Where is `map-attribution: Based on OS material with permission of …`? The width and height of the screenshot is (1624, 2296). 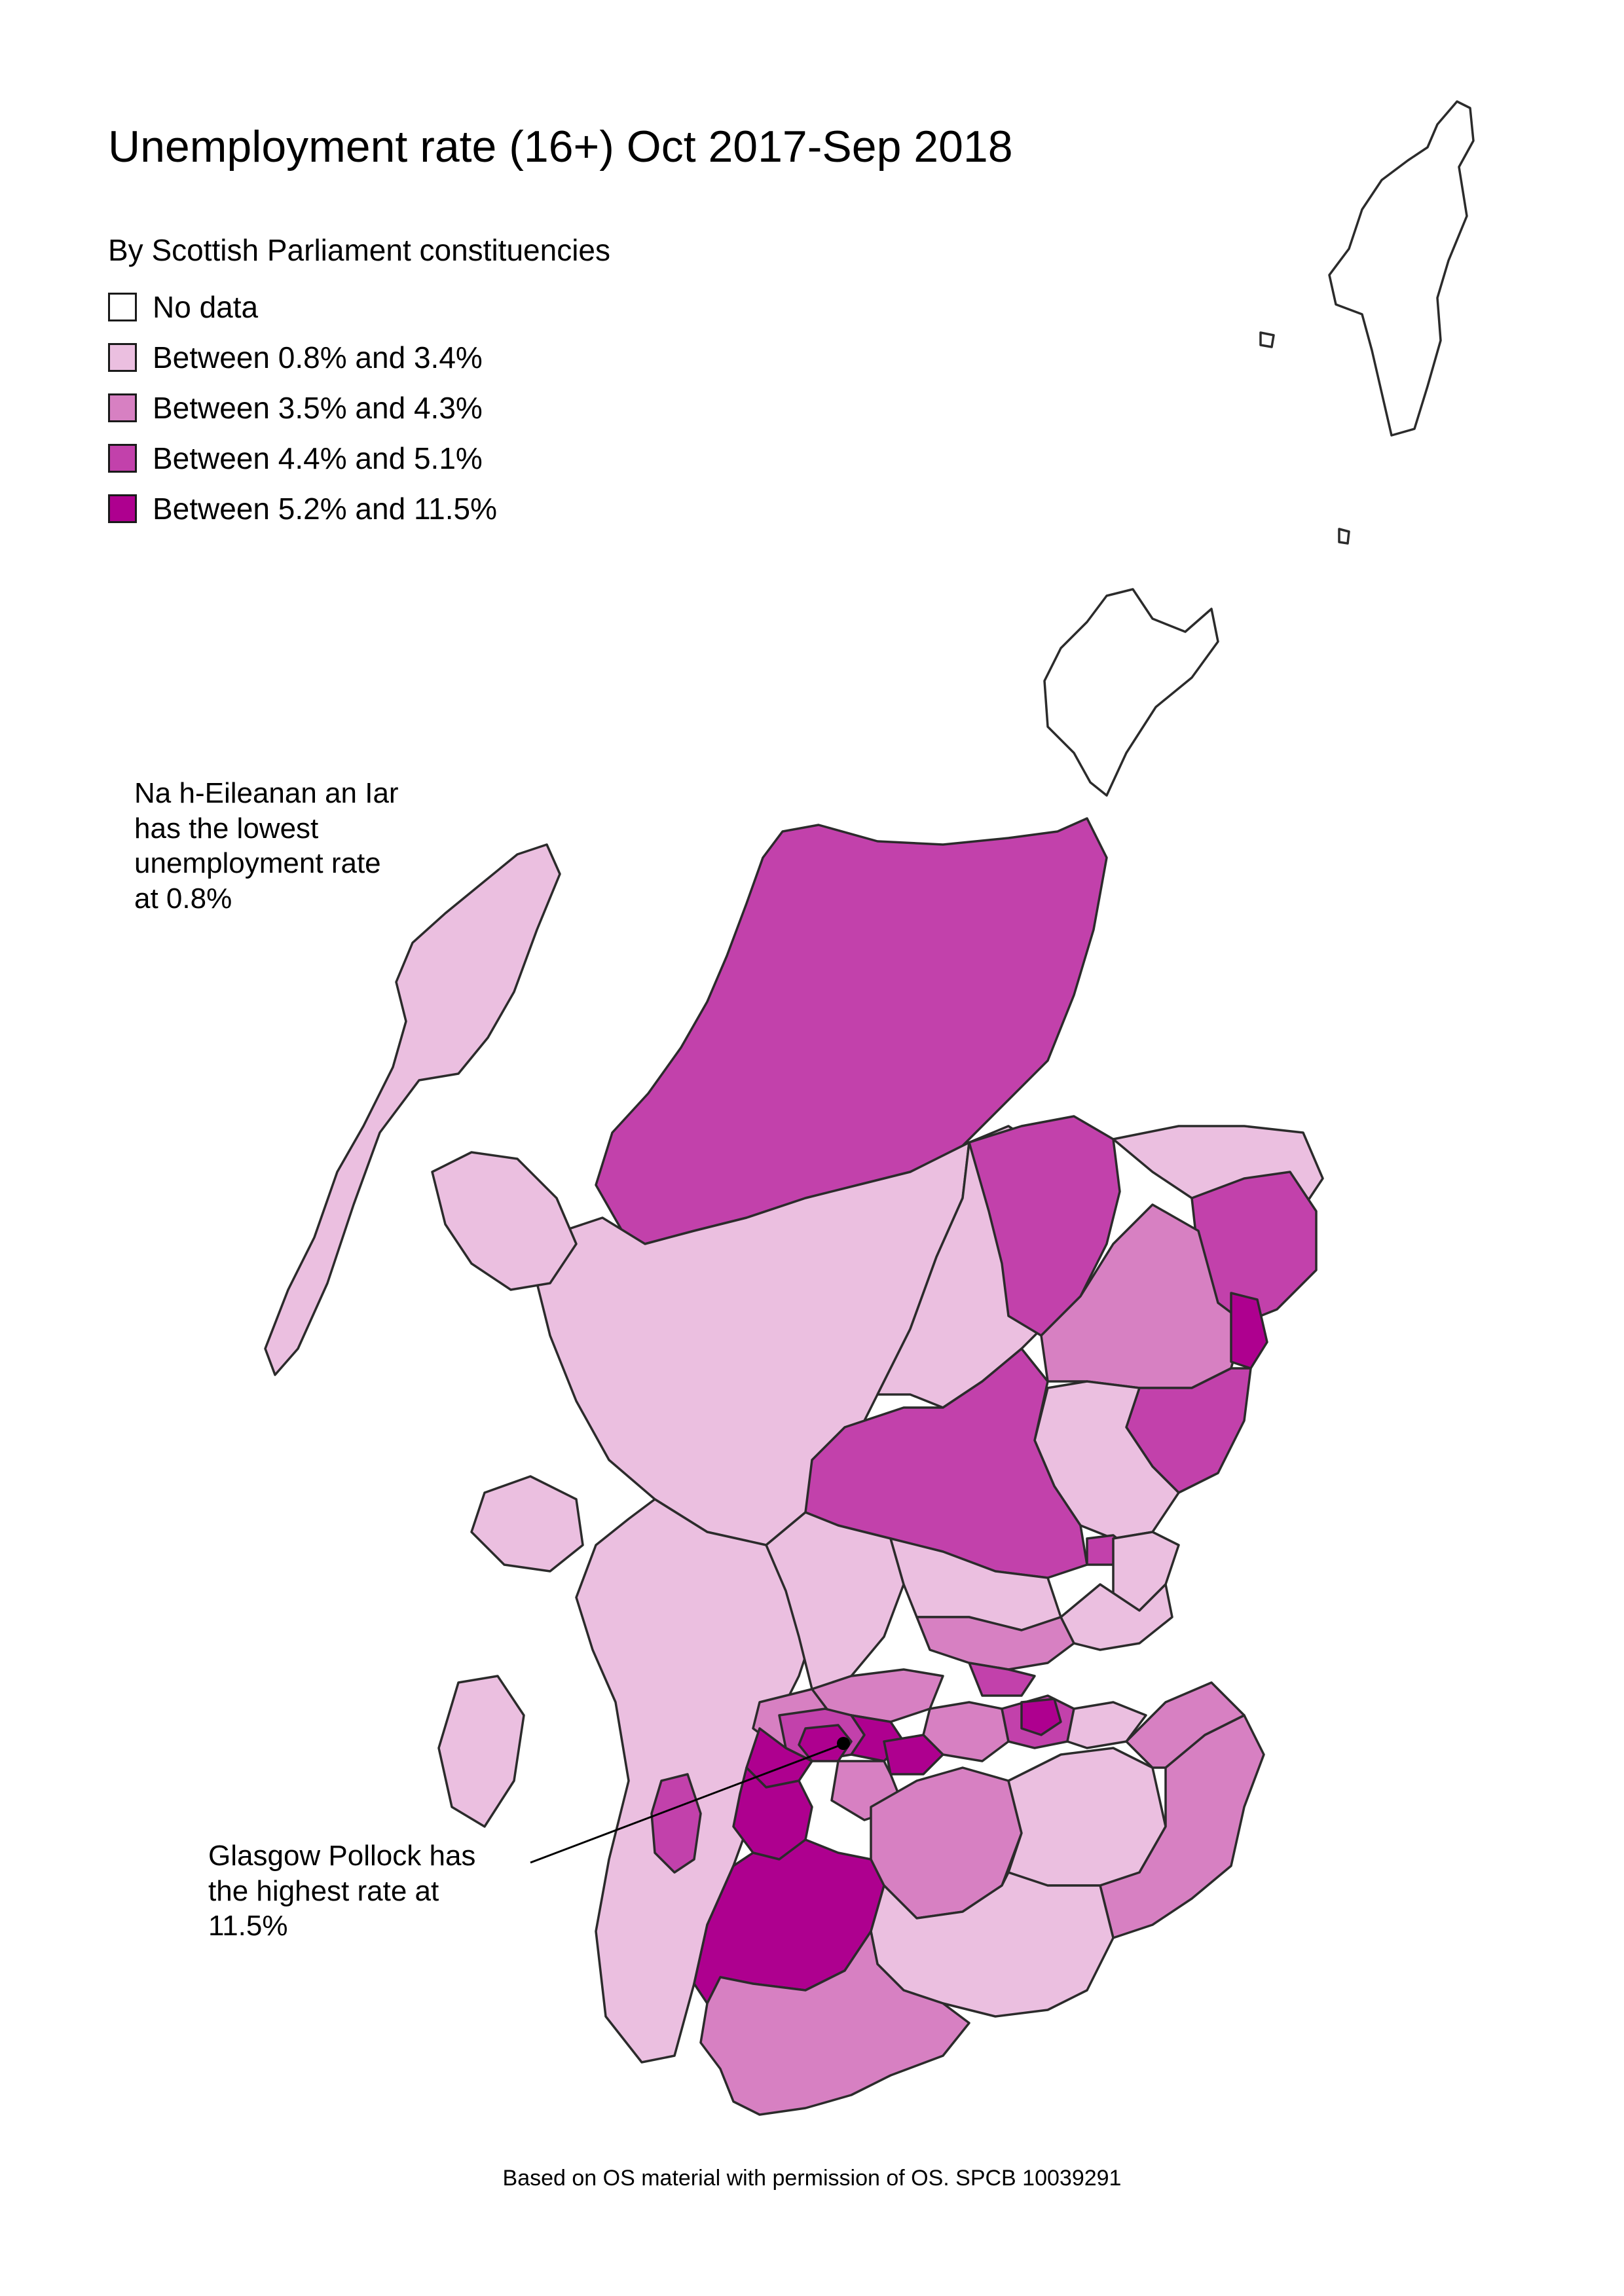
map-attribution: Based on OS material with permission of … is located at coordinates (812, 2178).